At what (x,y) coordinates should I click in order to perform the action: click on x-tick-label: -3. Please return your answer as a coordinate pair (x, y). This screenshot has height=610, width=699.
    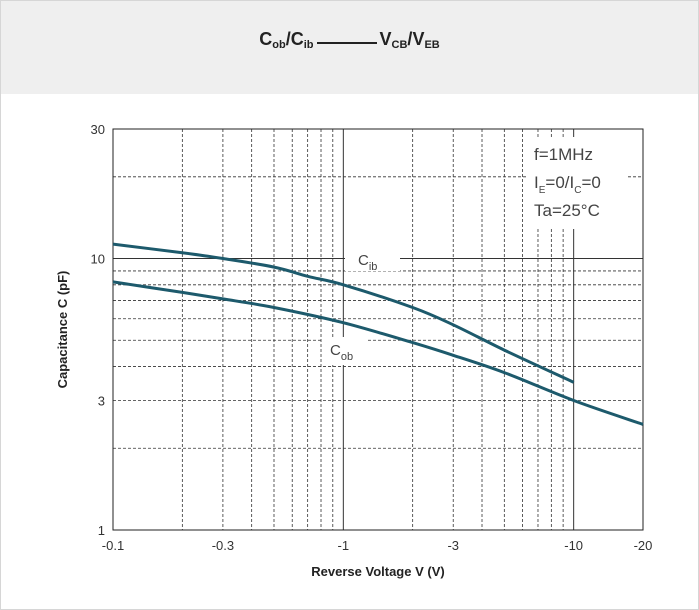
    Looking at the image, I should click on (453, 545).